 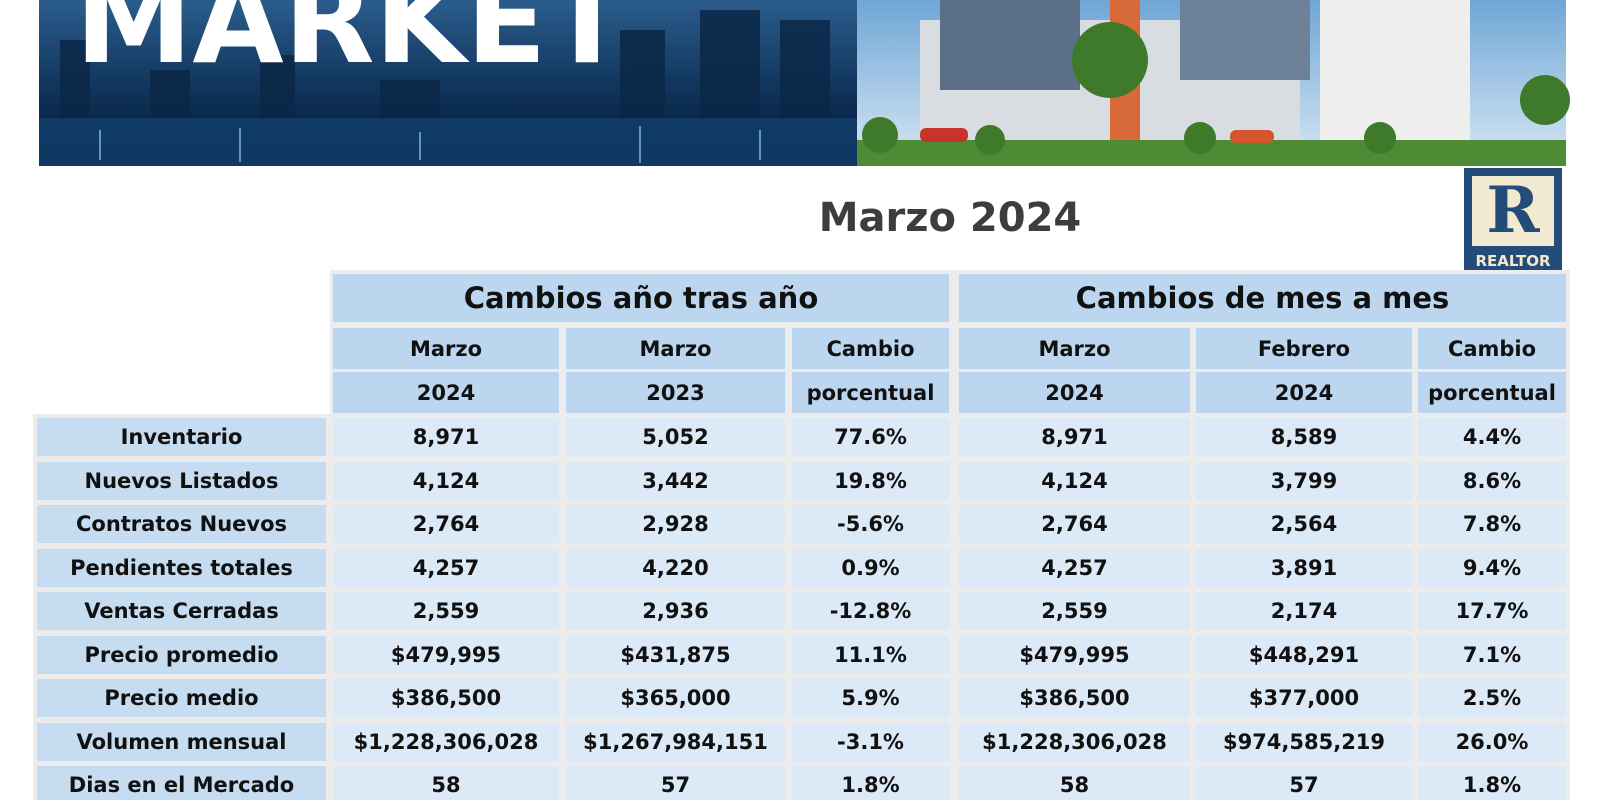 I want to click on value-cell: 77.6%, so click(x=870, y=437).